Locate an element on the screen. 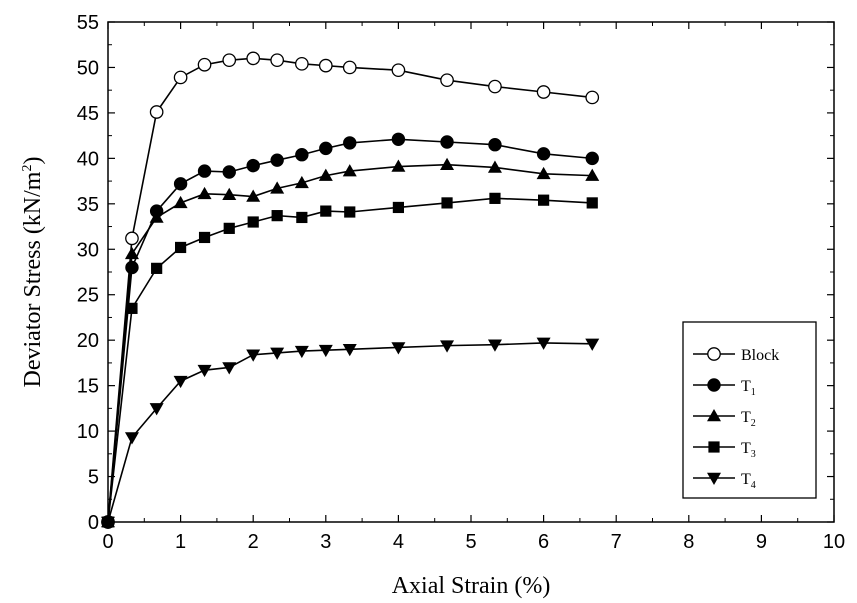 The image size is (857, 603). legend-label: T3 is located at coordinates (748, 450).